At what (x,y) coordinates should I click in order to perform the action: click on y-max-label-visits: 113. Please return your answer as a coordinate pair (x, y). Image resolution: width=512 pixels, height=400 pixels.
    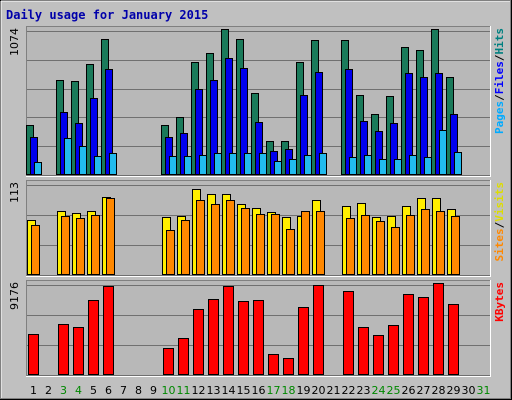
    Looking at the image, I should click on (14, 192).